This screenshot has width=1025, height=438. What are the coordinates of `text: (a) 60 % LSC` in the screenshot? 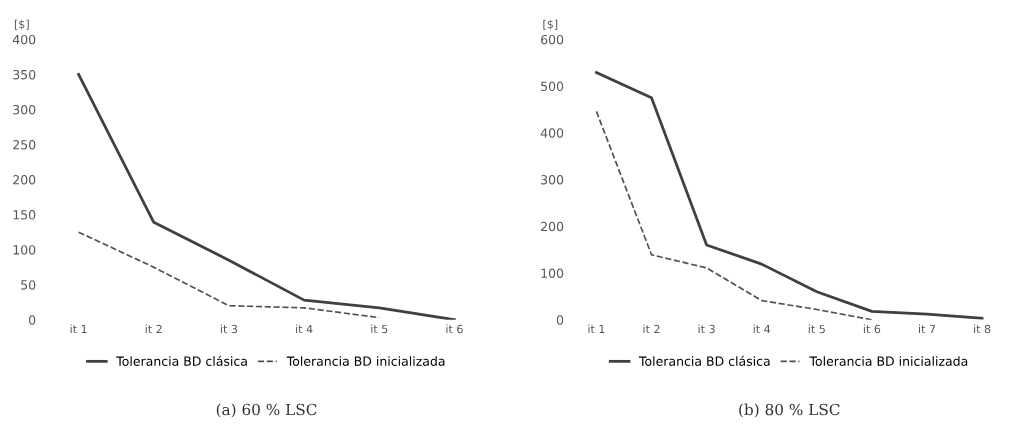 It's located at (266, 410).